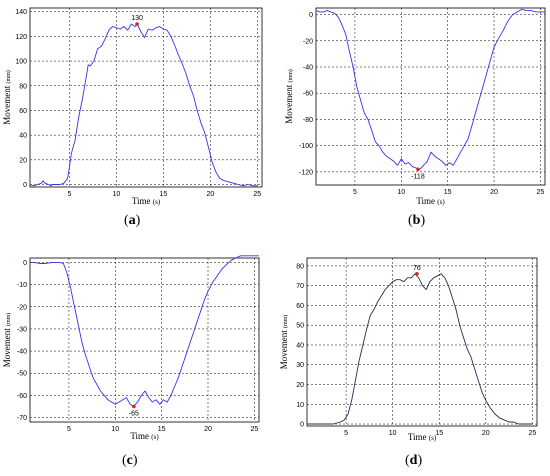 This screenshot has height=476, width=550. What do you see at coordinates (308, 41) in the screenshot?
I see `chart-b-ytick-1: -20` at bounding box center [308, 41].